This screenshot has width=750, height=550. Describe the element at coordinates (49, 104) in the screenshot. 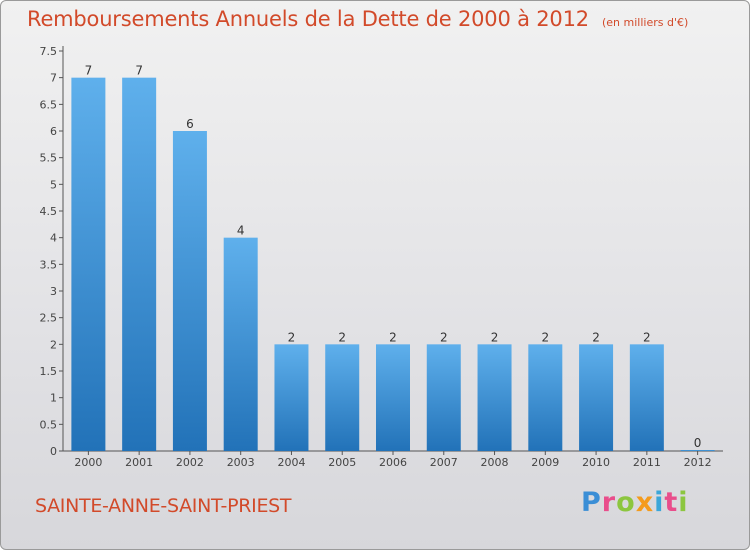

I see `y-tick-label: 6.5` at that location.